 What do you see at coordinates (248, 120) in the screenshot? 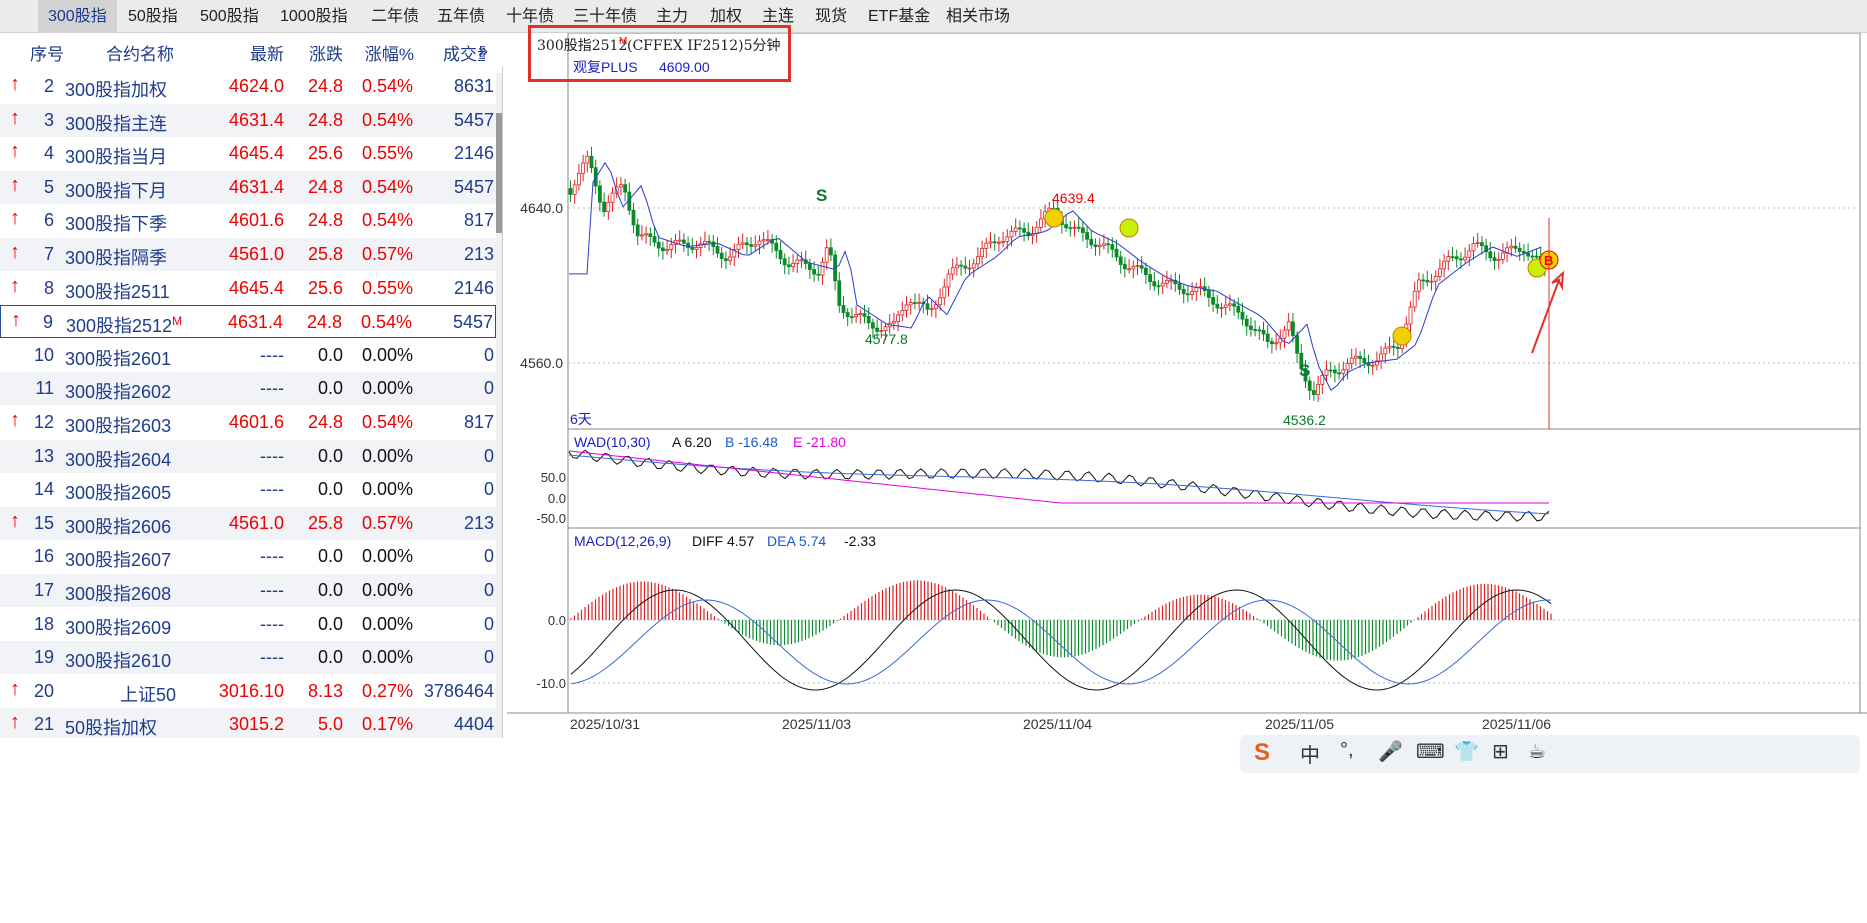
I see `quote-row: ↑ 3 300股指主连 4631.4 24.8 0.54% 5457` at bounding box center [248, 120].